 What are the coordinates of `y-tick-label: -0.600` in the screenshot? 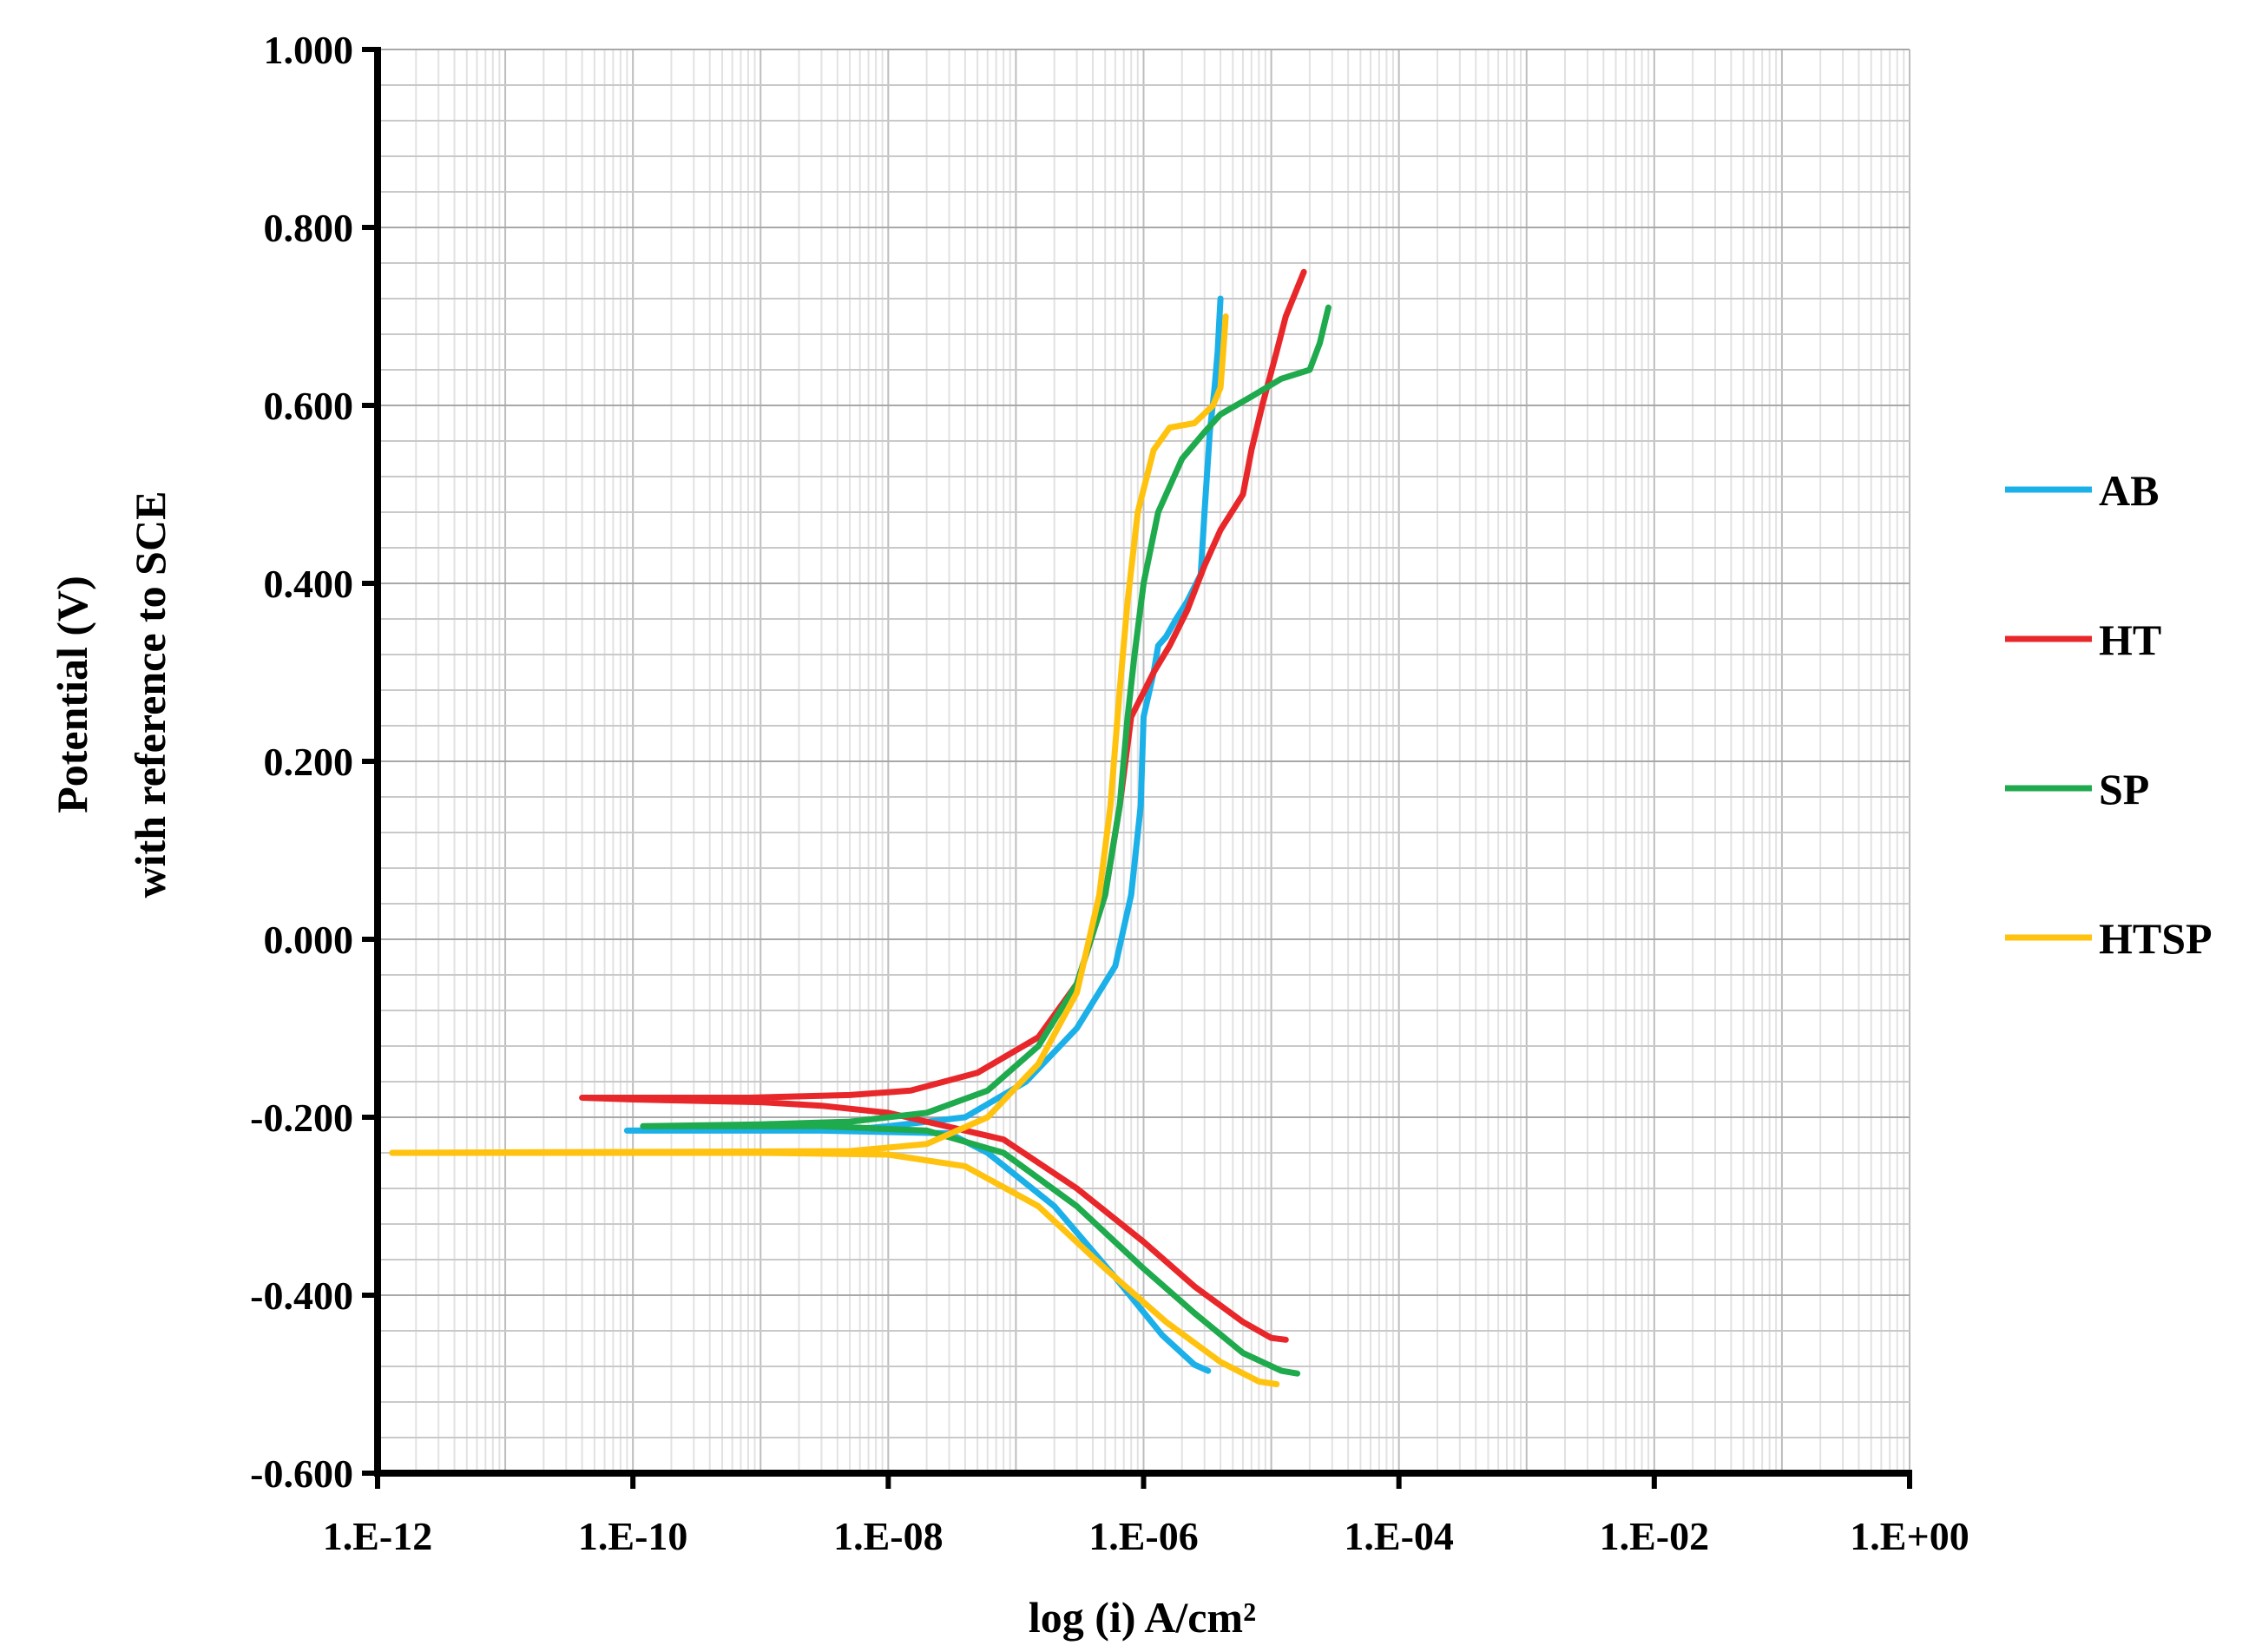 It's located at (301, 1473).